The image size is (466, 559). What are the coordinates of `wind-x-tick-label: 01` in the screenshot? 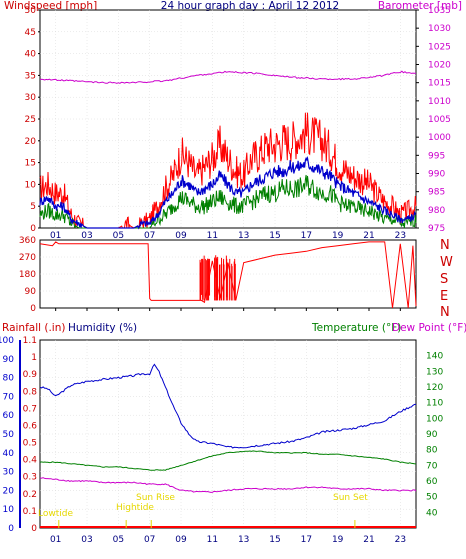 It's located at (55, 236).